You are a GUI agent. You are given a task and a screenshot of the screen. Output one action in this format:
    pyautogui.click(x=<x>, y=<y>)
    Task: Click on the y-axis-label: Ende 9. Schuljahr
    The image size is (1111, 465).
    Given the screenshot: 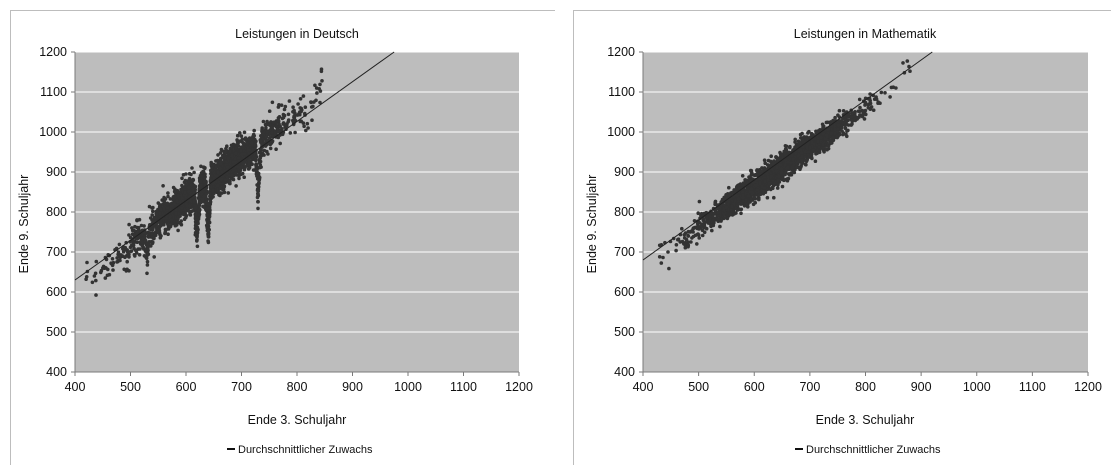 What is the action you would take?
    pyautogui.click(x=24, y=224)
    